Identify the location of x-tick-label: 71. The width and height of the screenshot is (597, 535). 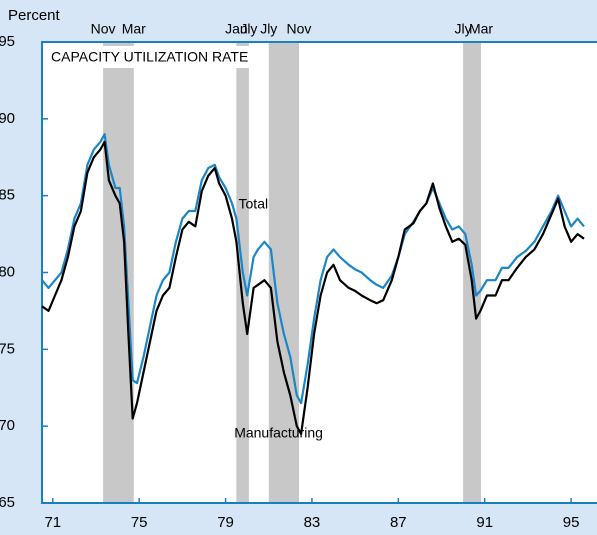
(52, 522).